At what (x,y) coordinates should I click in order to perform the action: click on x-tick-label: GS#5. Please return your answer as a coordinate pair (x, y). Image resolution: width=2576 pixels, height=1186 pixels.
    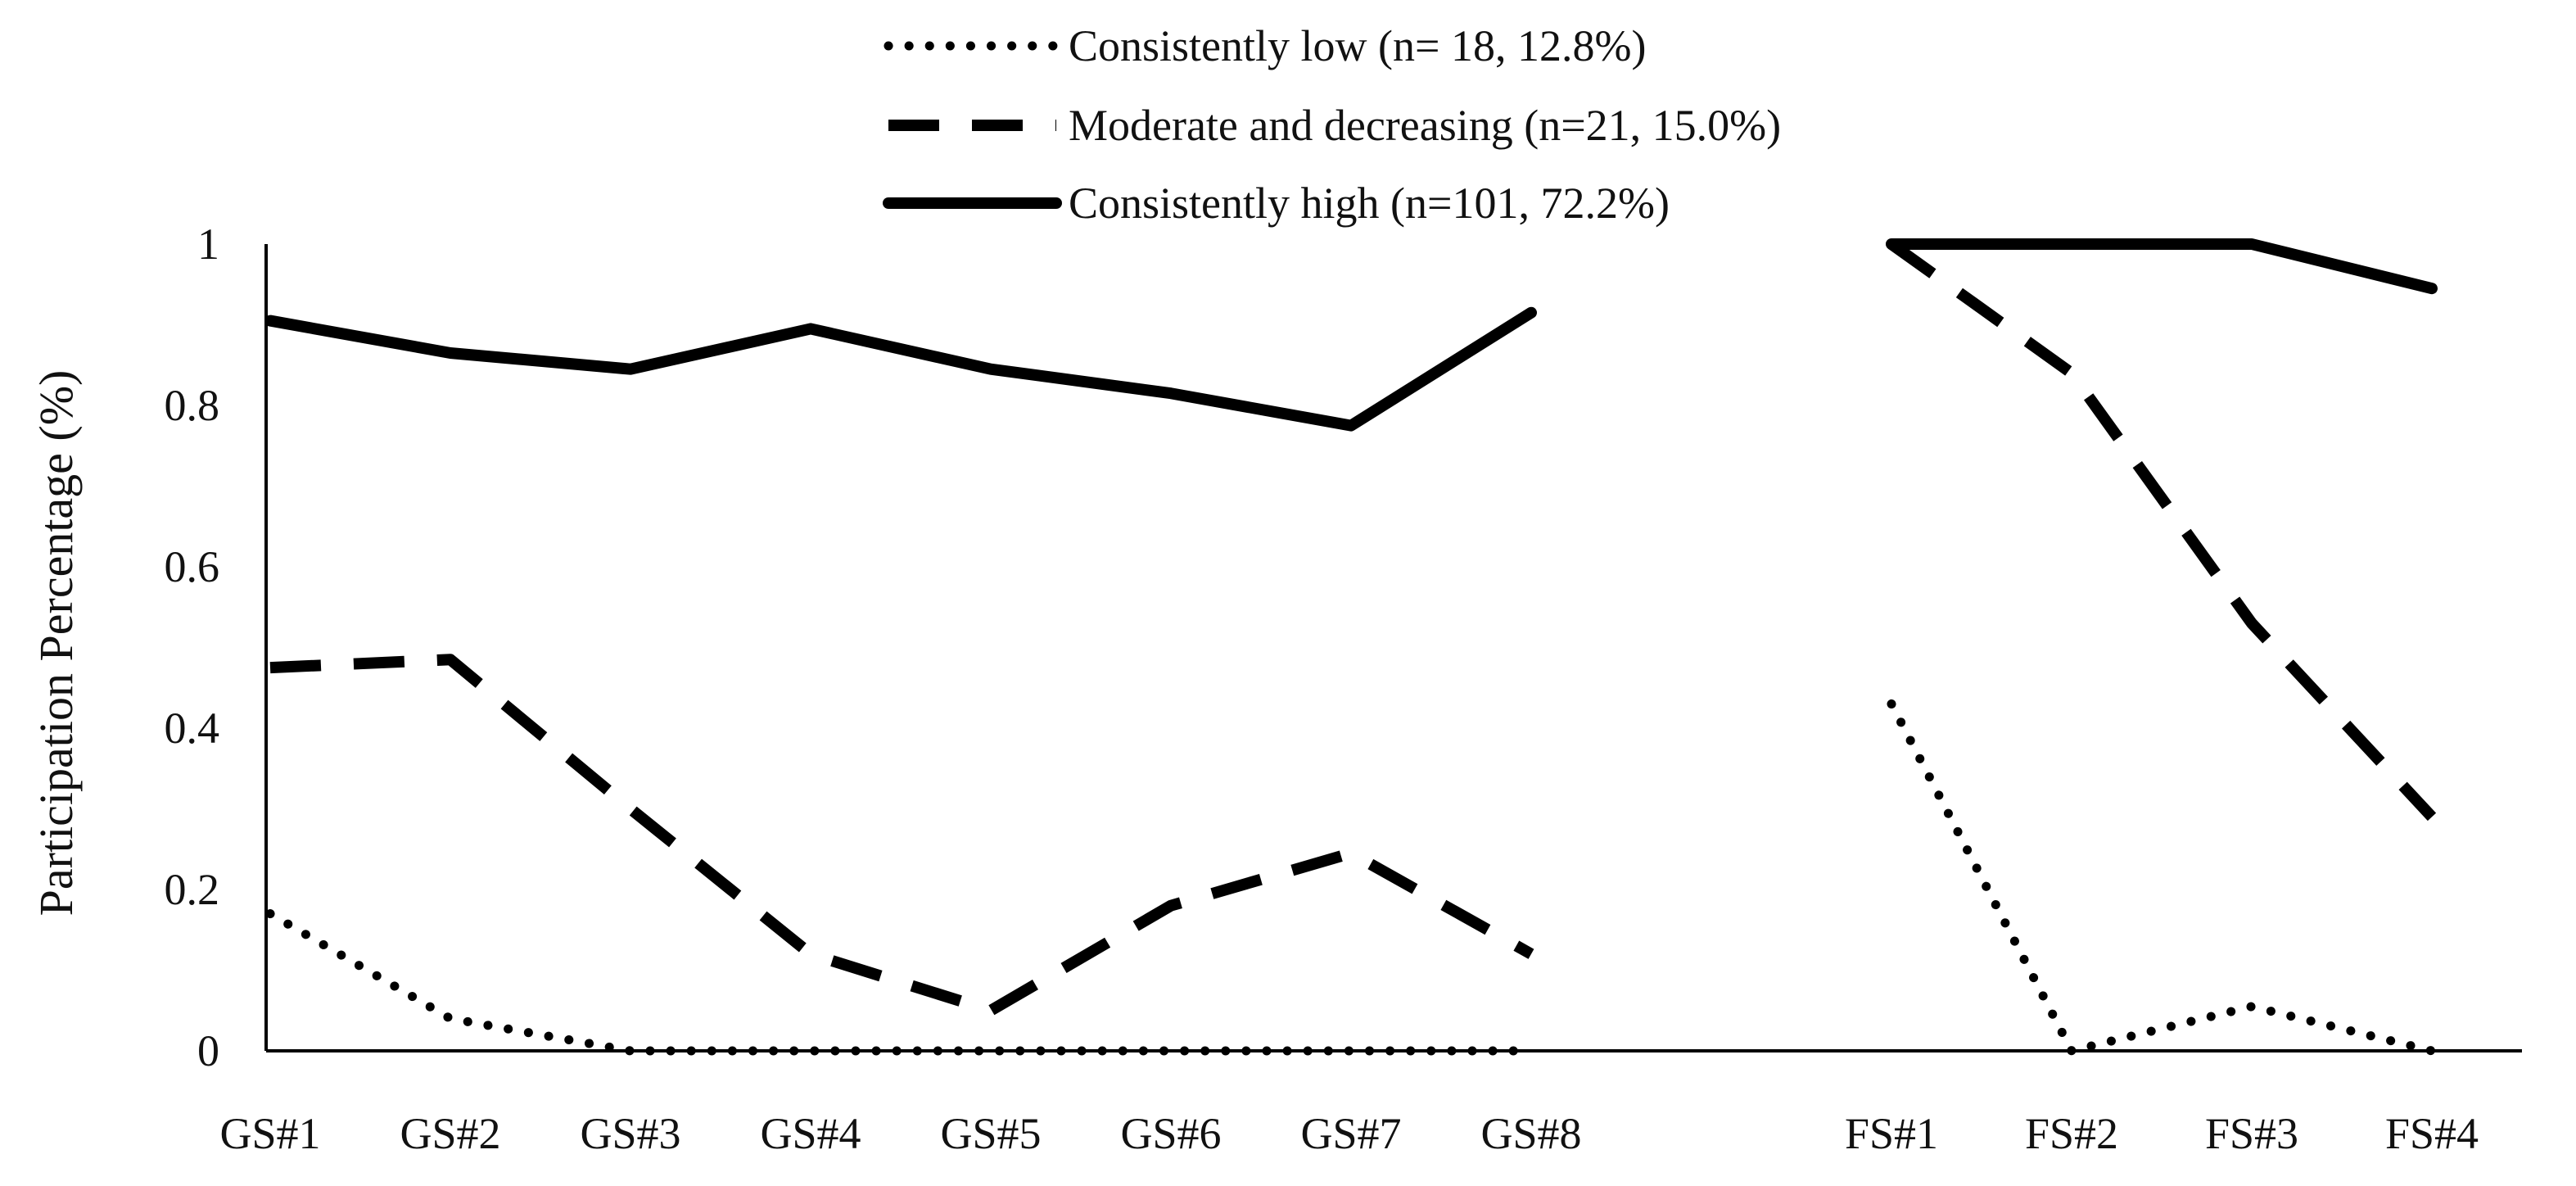
    Looking at the image, I should click on (990, 1133).